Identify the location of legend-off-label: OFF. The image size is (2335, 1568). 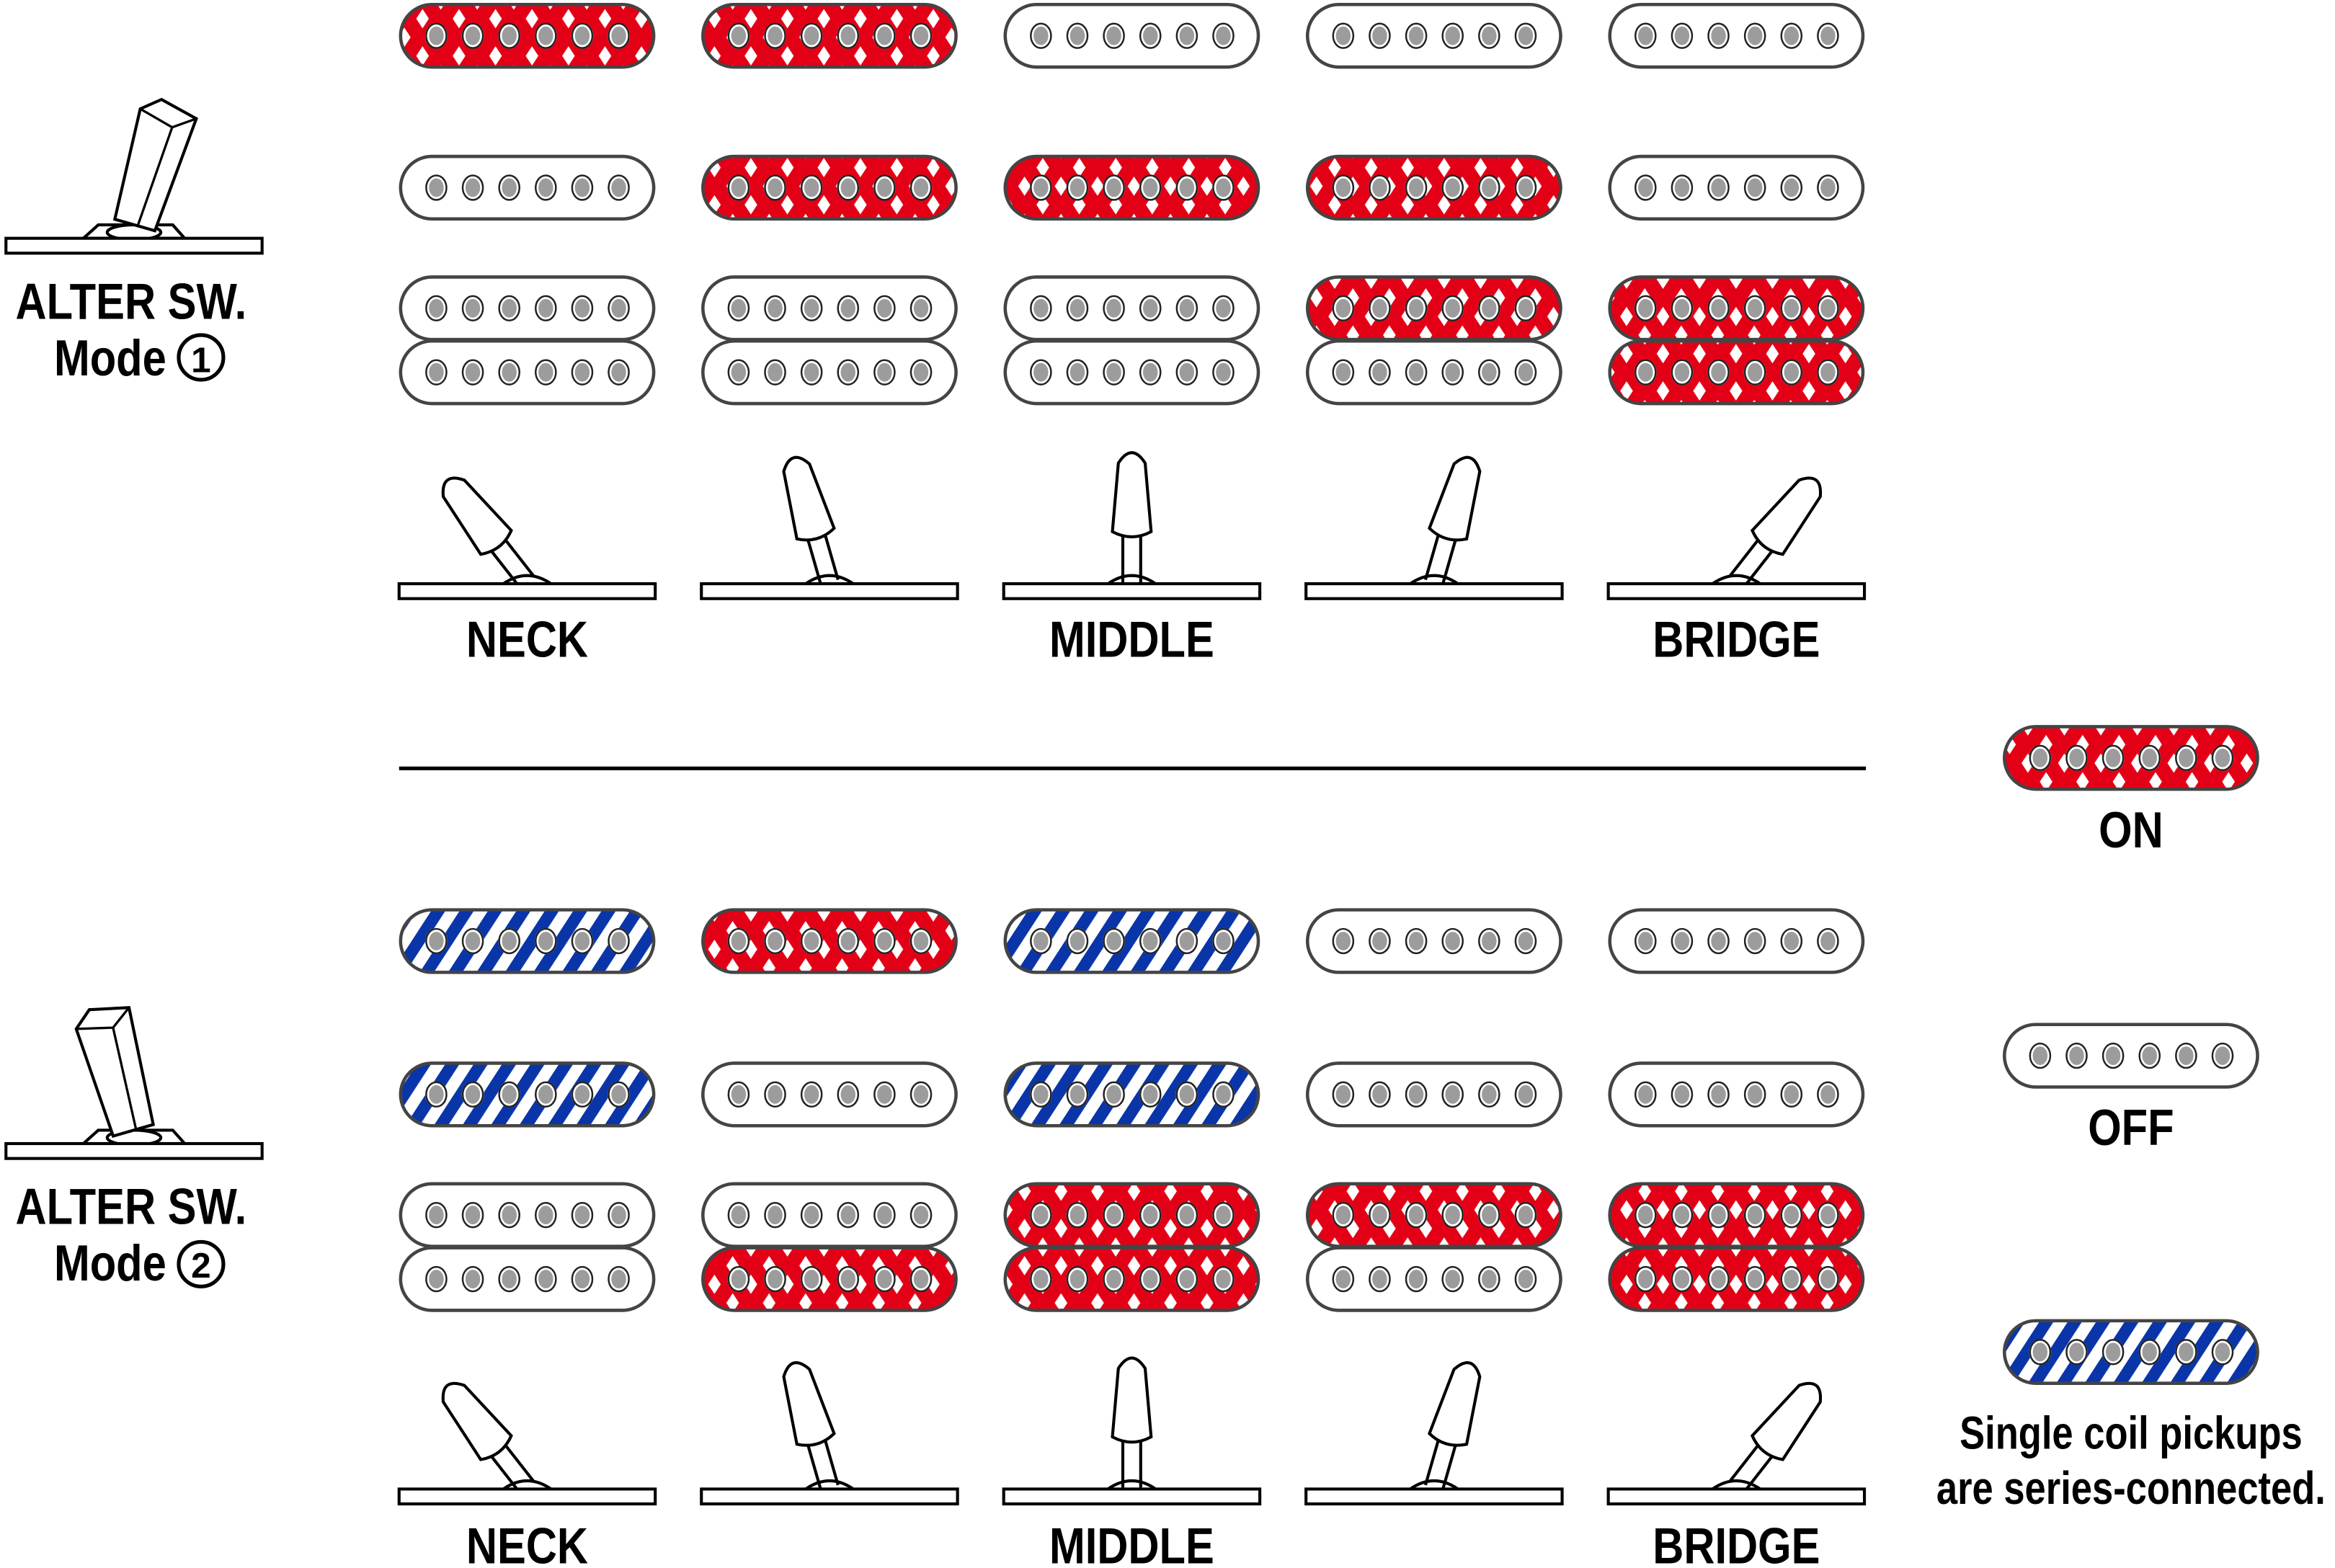
(2131, 1128).